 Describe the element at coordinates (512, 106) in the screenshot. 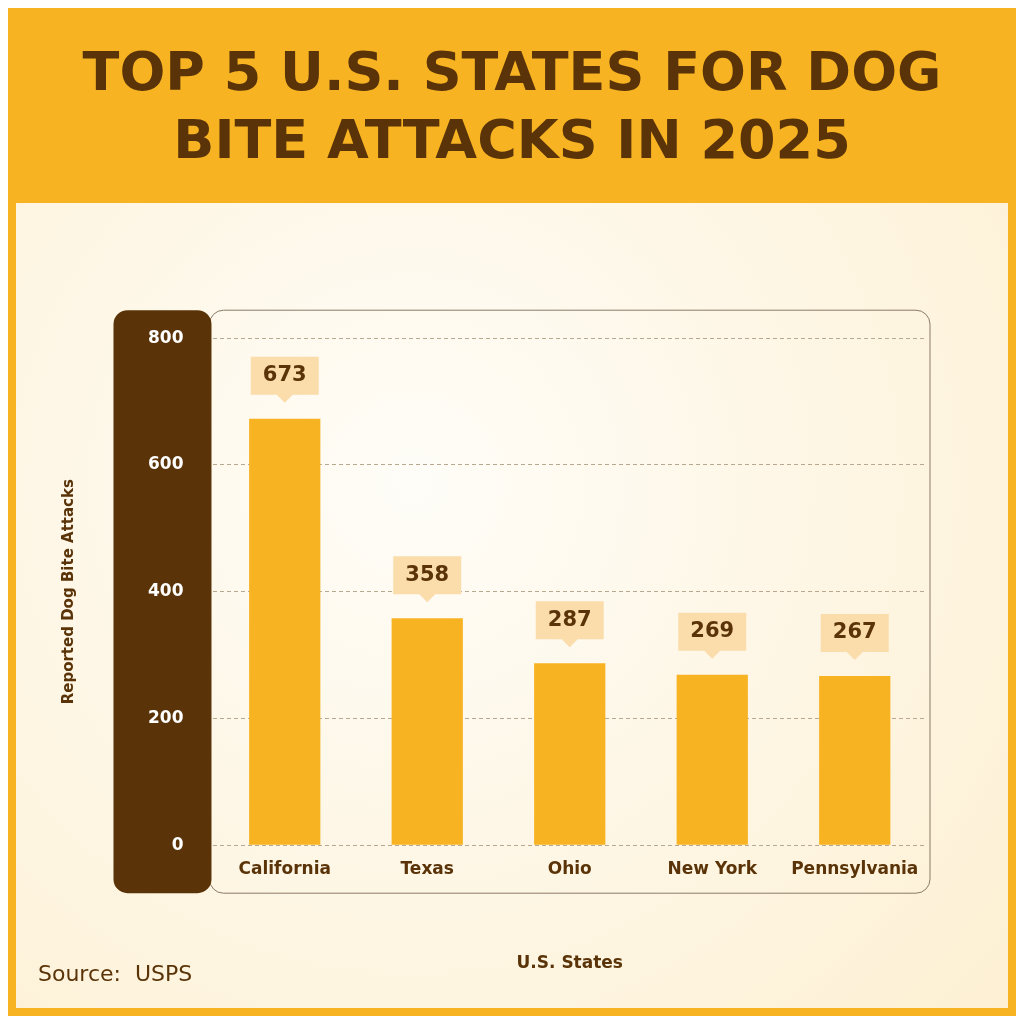

I see `chart-title: TOP 5 U.S. STATES FOR DOG BITE ATTACKS IN 2025` at that location.